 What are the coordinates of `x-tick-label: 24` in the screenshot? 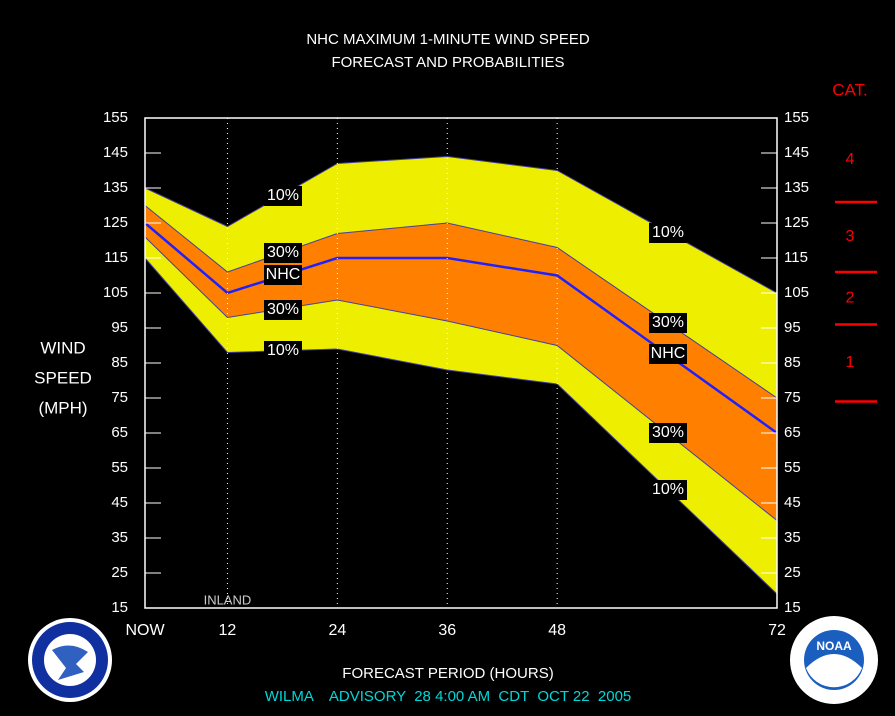 It's located at (337, 630).